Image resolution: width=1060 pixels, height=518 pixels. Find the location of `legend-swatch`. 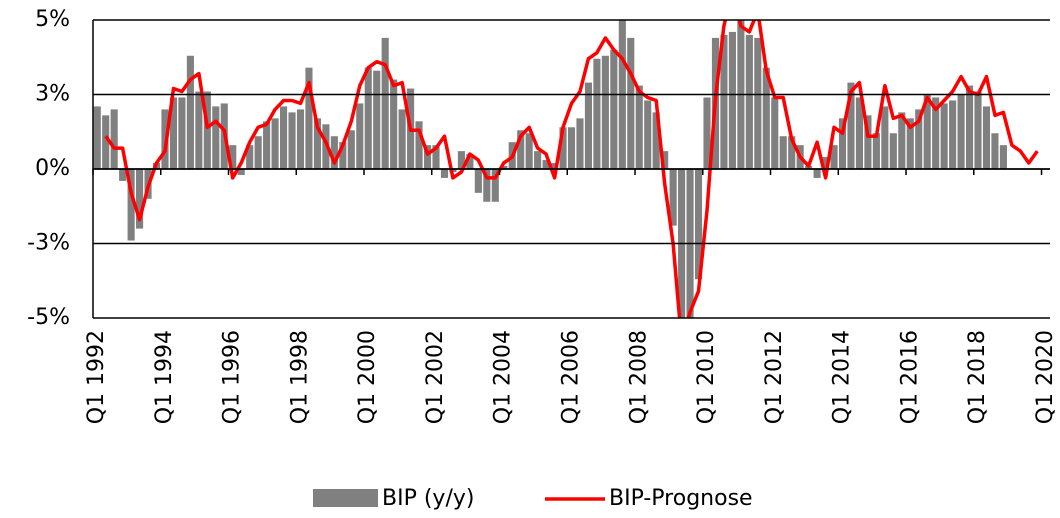

legend-swatch is located at coordinates (345, 498).